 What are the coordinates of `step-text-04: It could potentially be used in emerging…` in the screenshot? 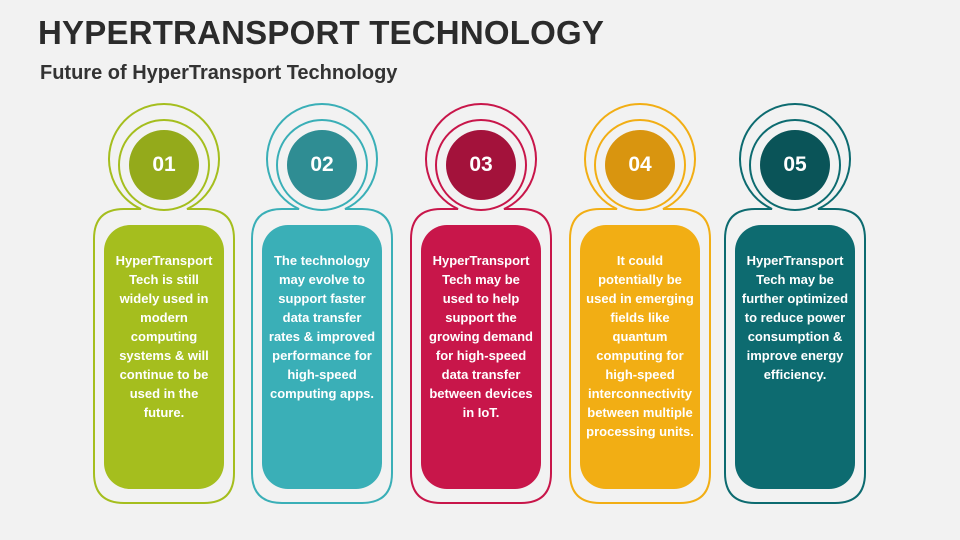 It's located at (640, 357).